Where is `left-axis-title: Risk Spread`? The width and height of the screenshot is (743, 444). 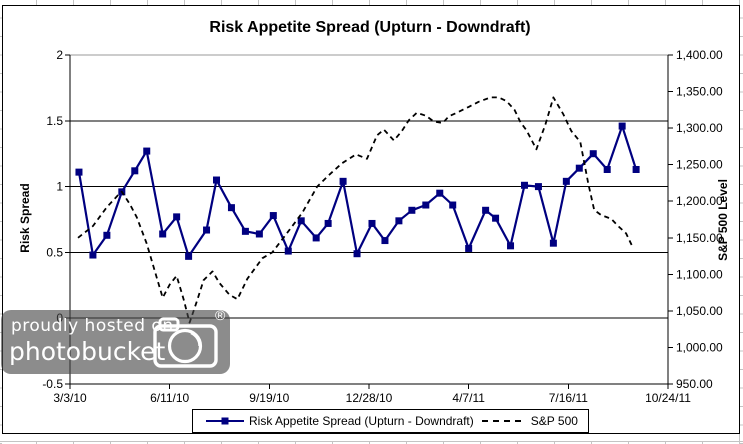
left-axis-title: Risk Spread is located at coordinates (25, 218).